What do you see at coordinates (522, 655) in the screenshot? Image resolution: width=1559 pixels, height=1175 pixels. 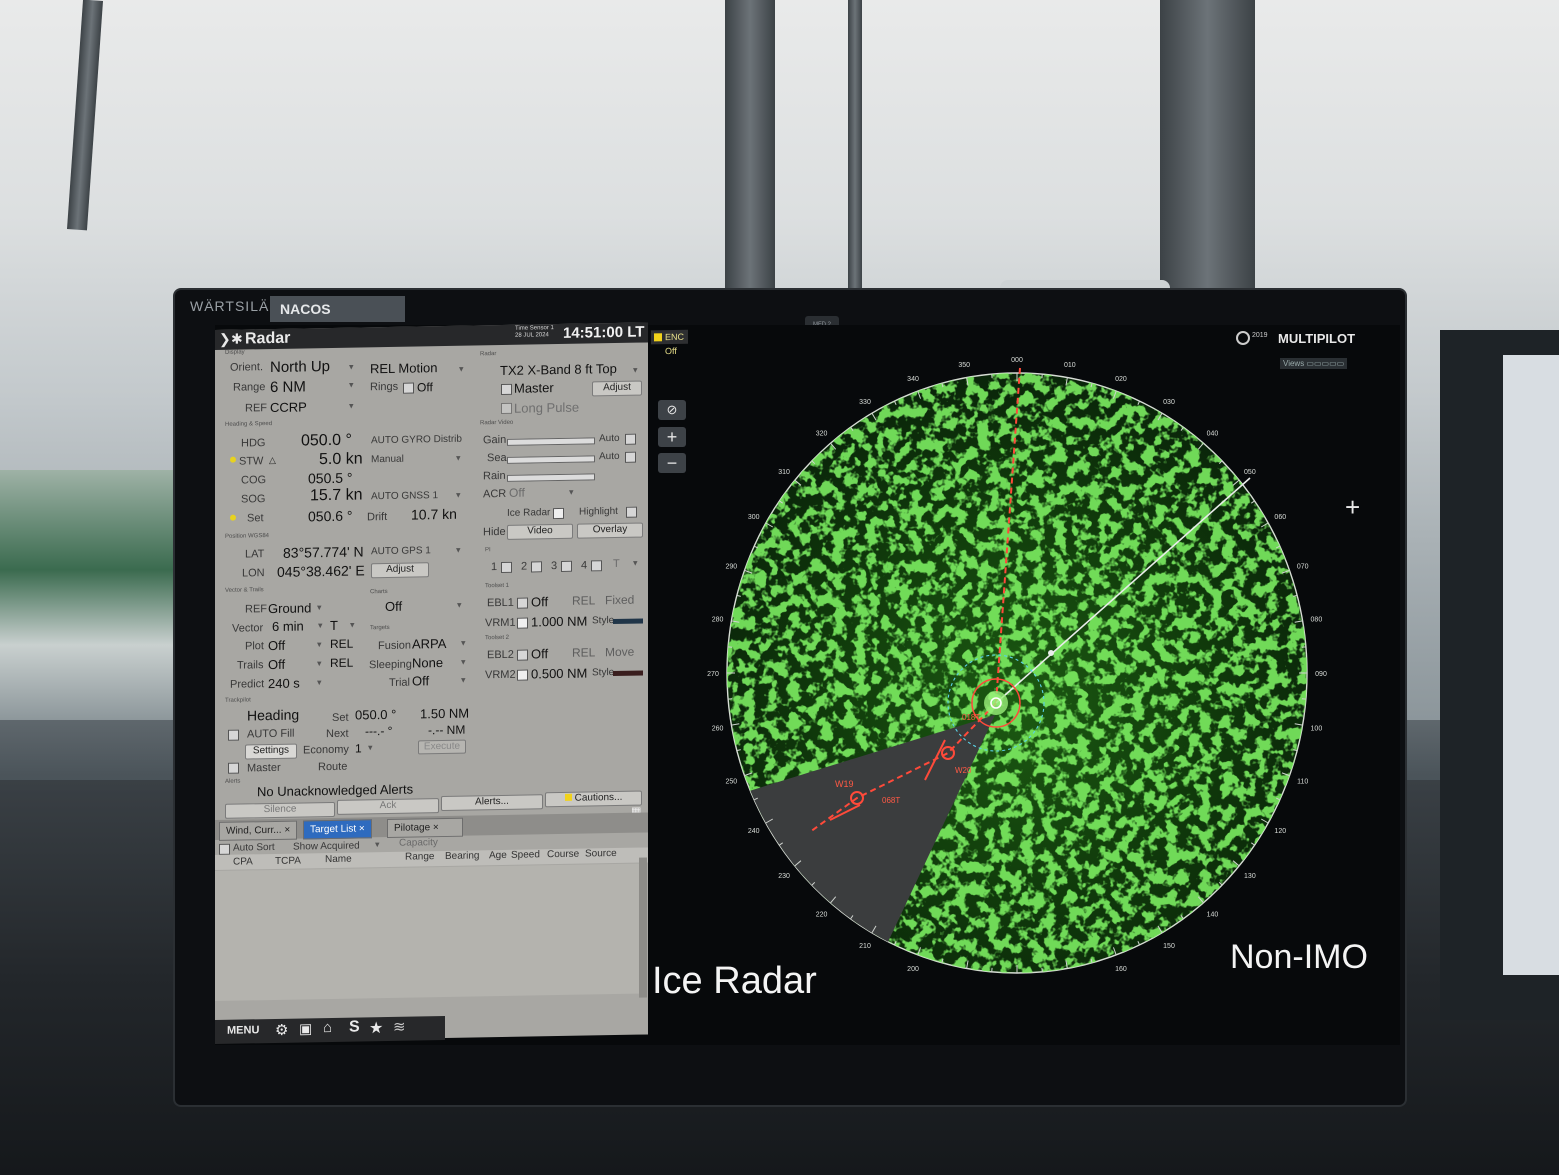 I see `ebl2-checkbox` at bounding box center [522, 655].